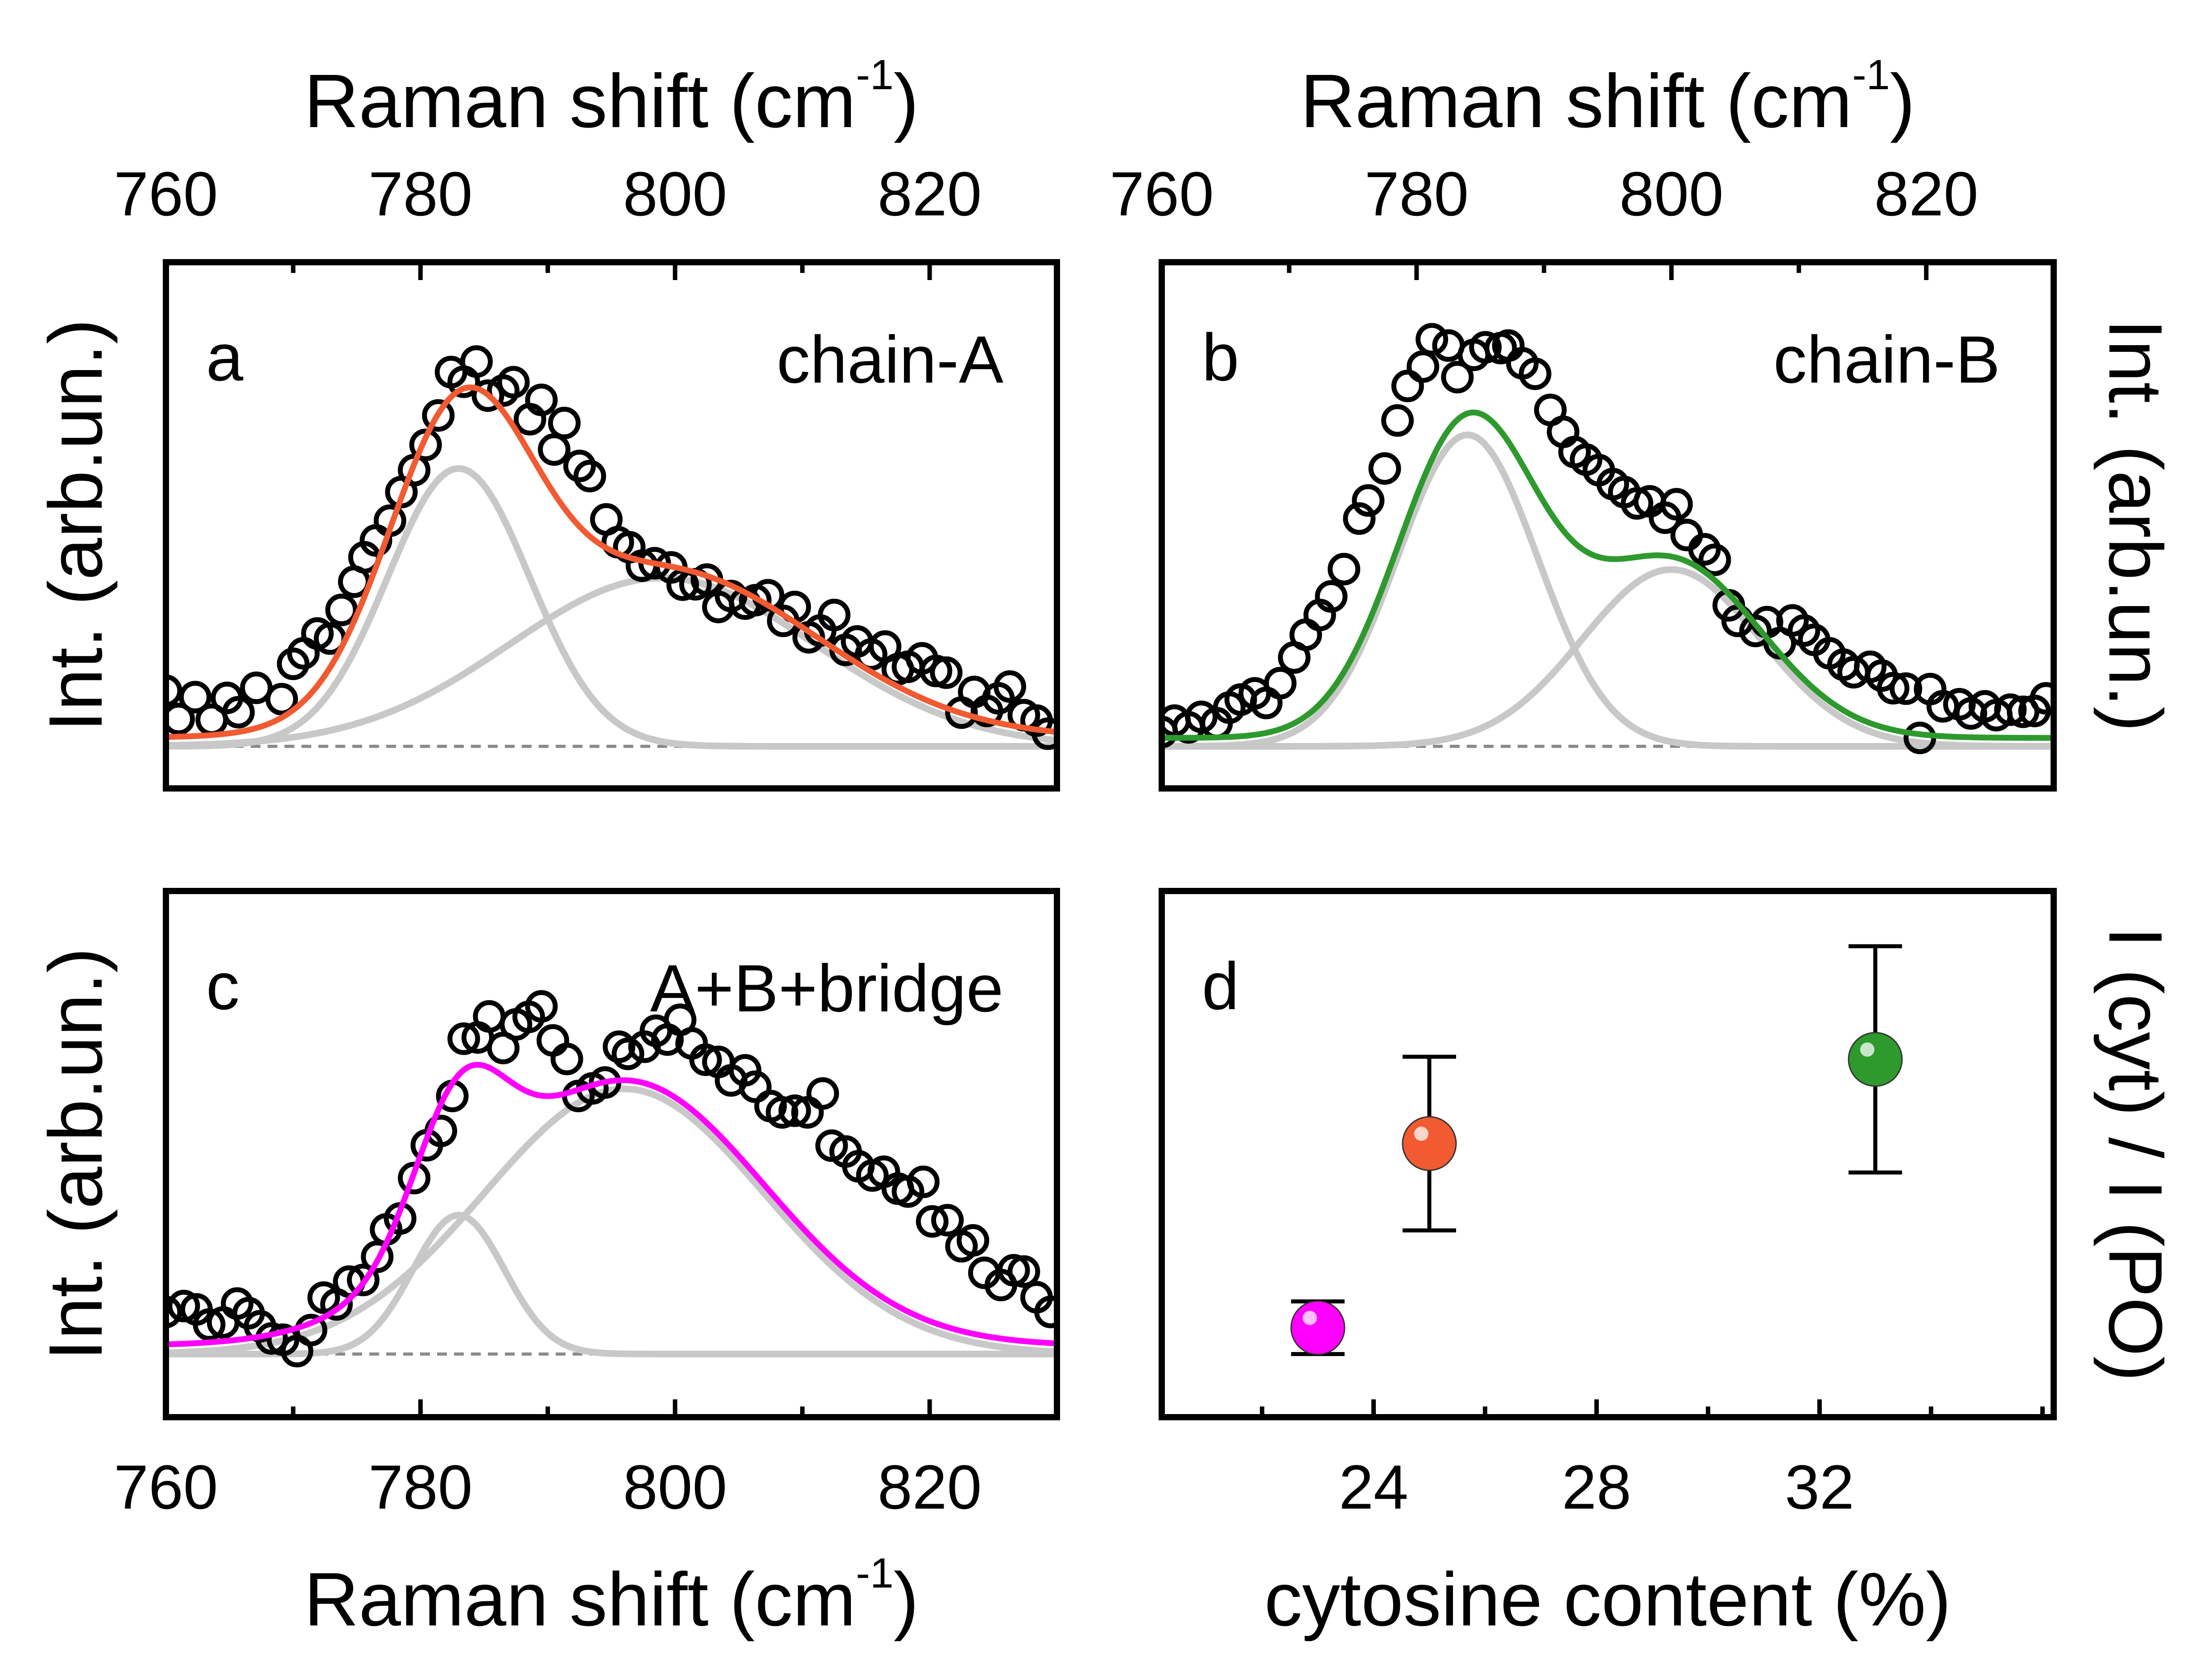 The height and width of the screenshot is (1658, 2212). Describe the element at coordinates (421, 1487) in the screenshot. I see `x-tick-label-c-1: 780` at that location.